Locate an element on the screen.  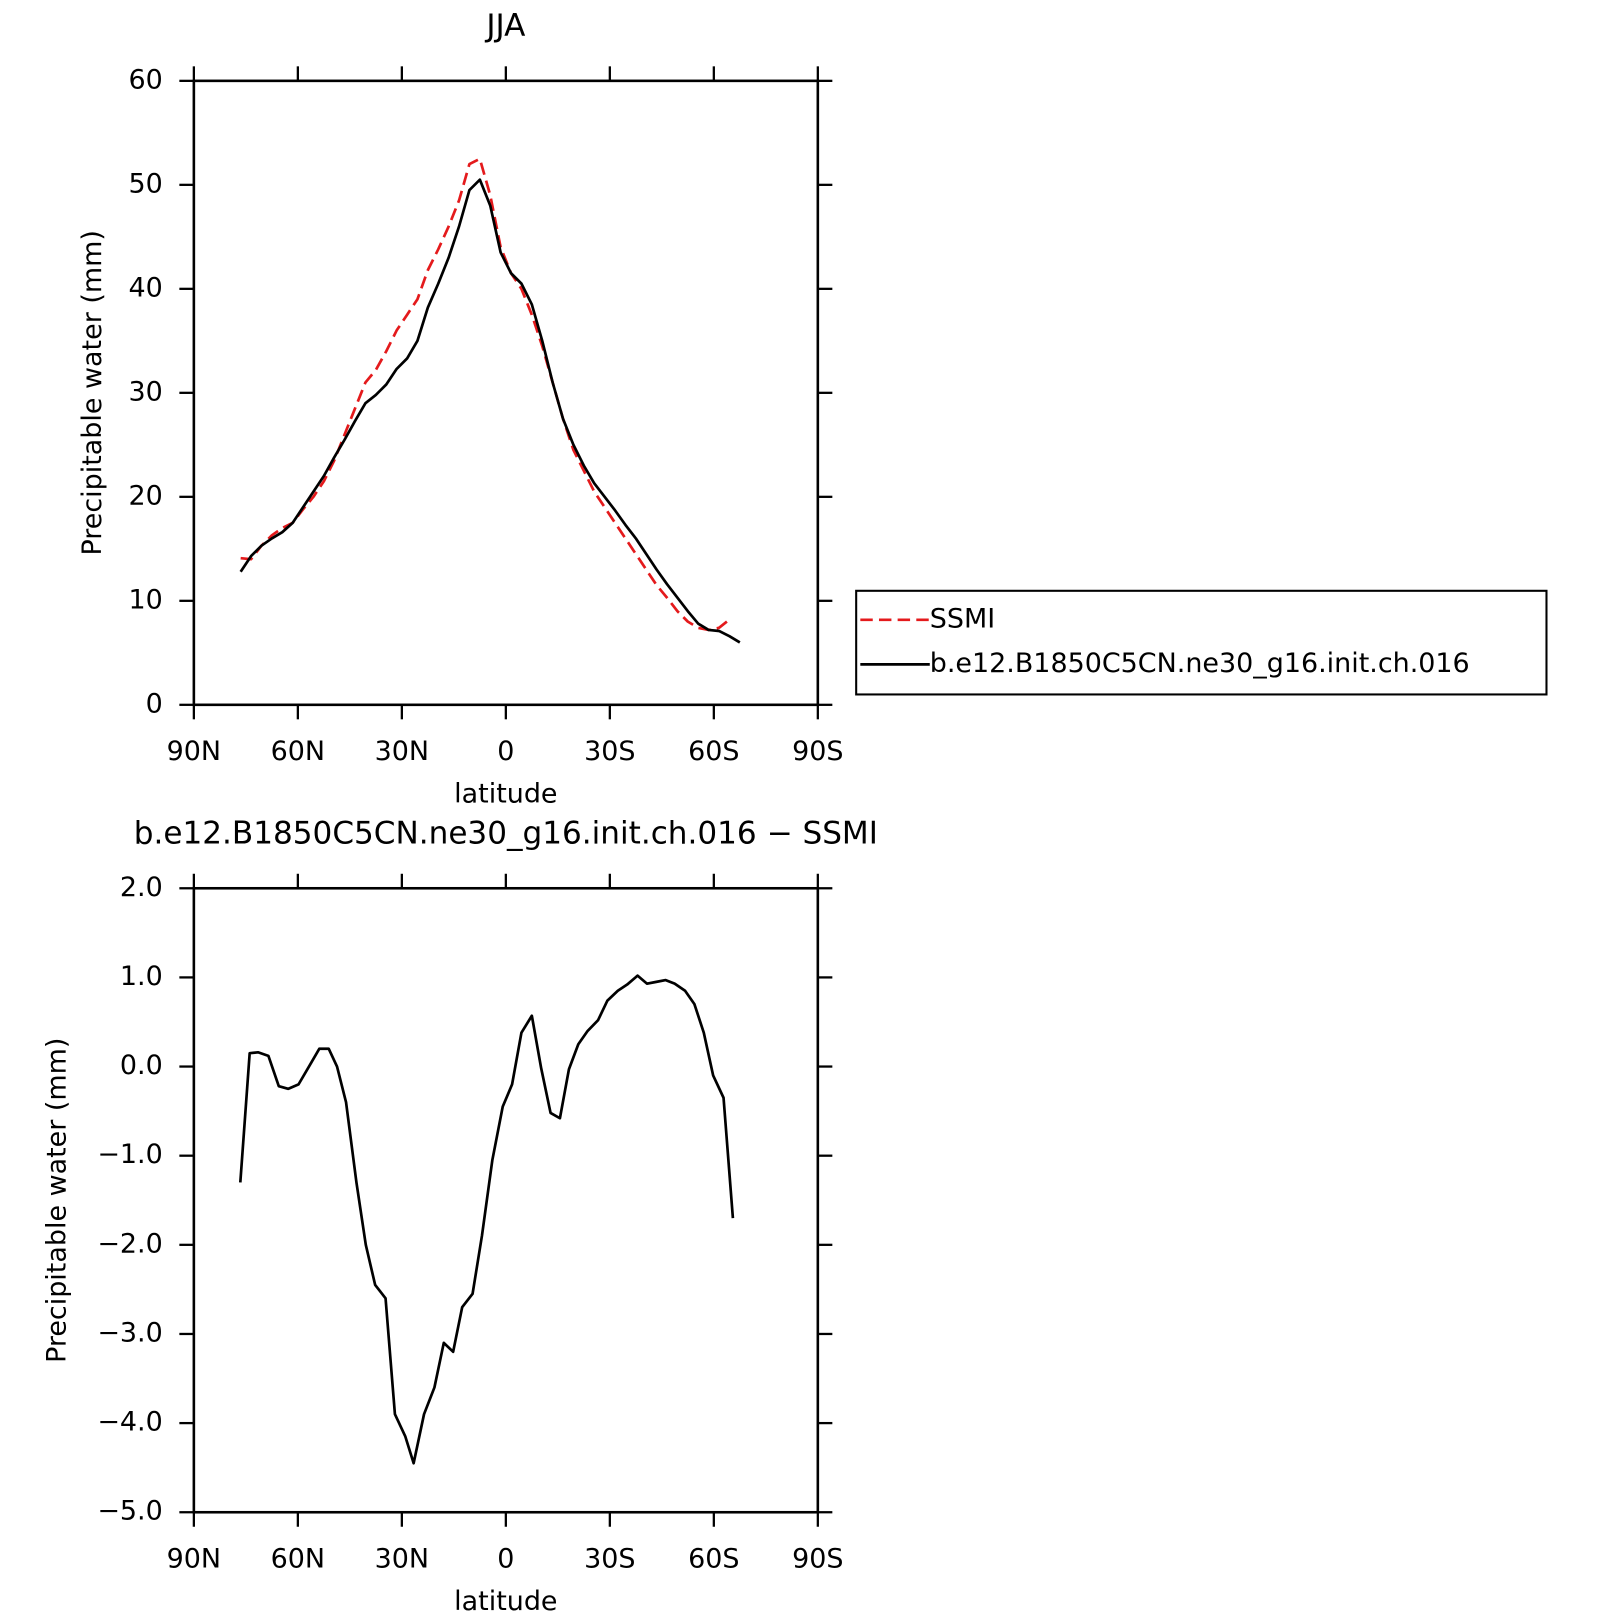
y-tick-label: 40 is located at coordinates (145, 287).